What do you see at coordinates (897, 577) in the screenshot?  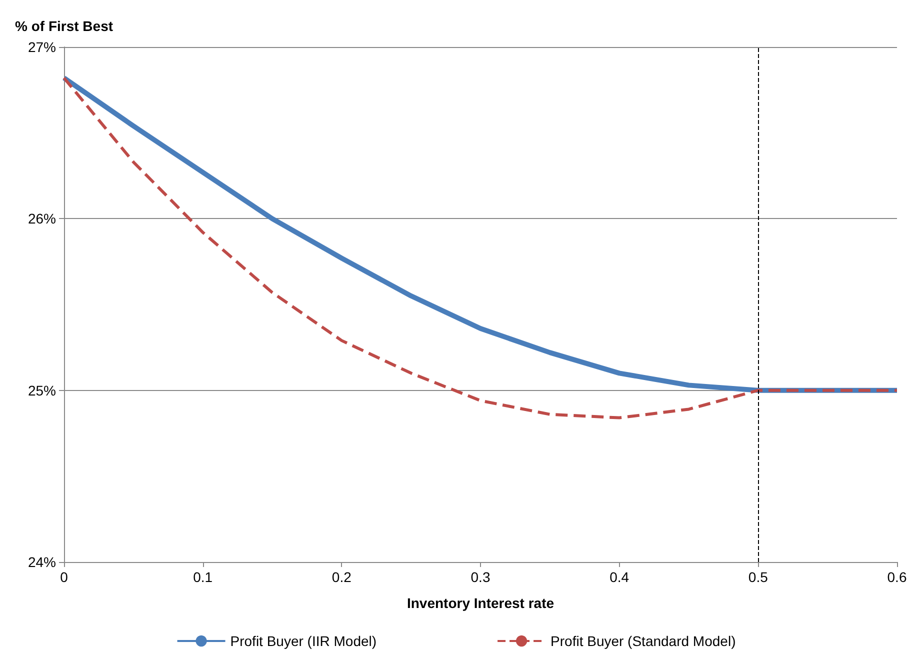 I see `x-tick-label: 0.6` at bounding box center [897, 577].